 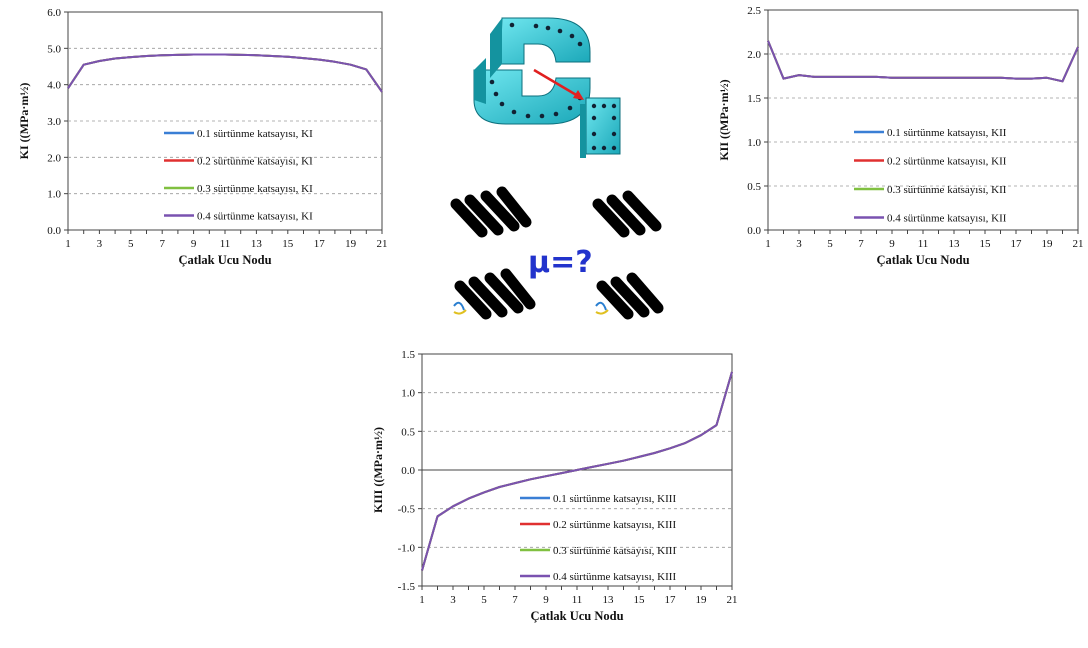 I want to click on y-tick-label: 2.5, so click(x=754, y=11).